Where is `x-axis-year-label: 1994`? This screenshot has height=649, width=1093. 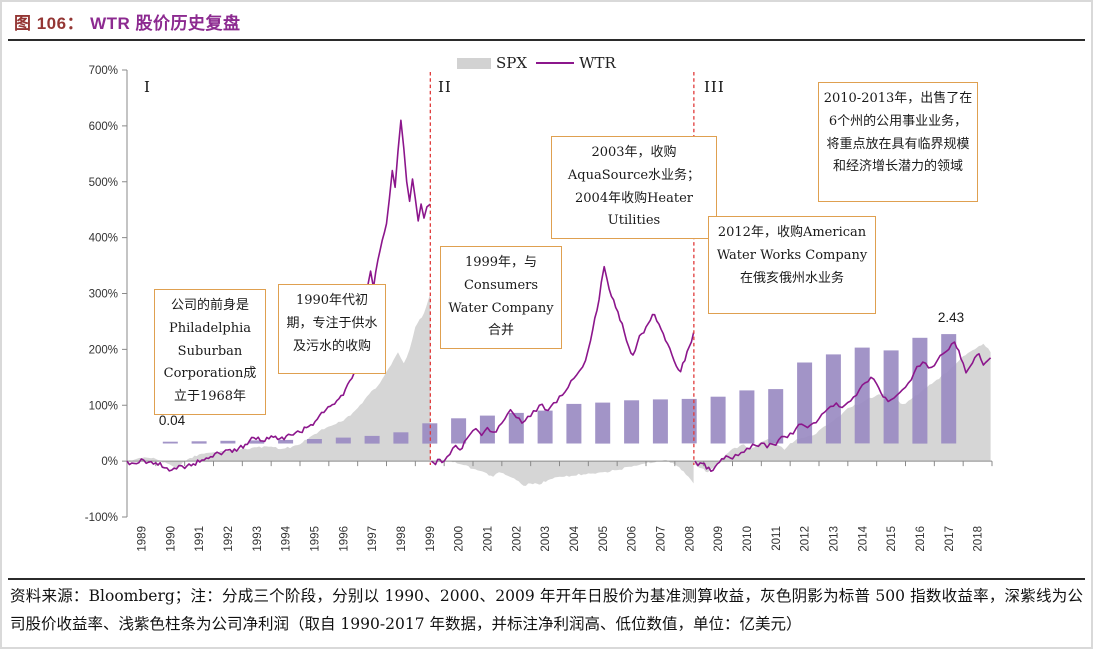 x-axis-year-label: 1994 is located at coordinates (287, 538).